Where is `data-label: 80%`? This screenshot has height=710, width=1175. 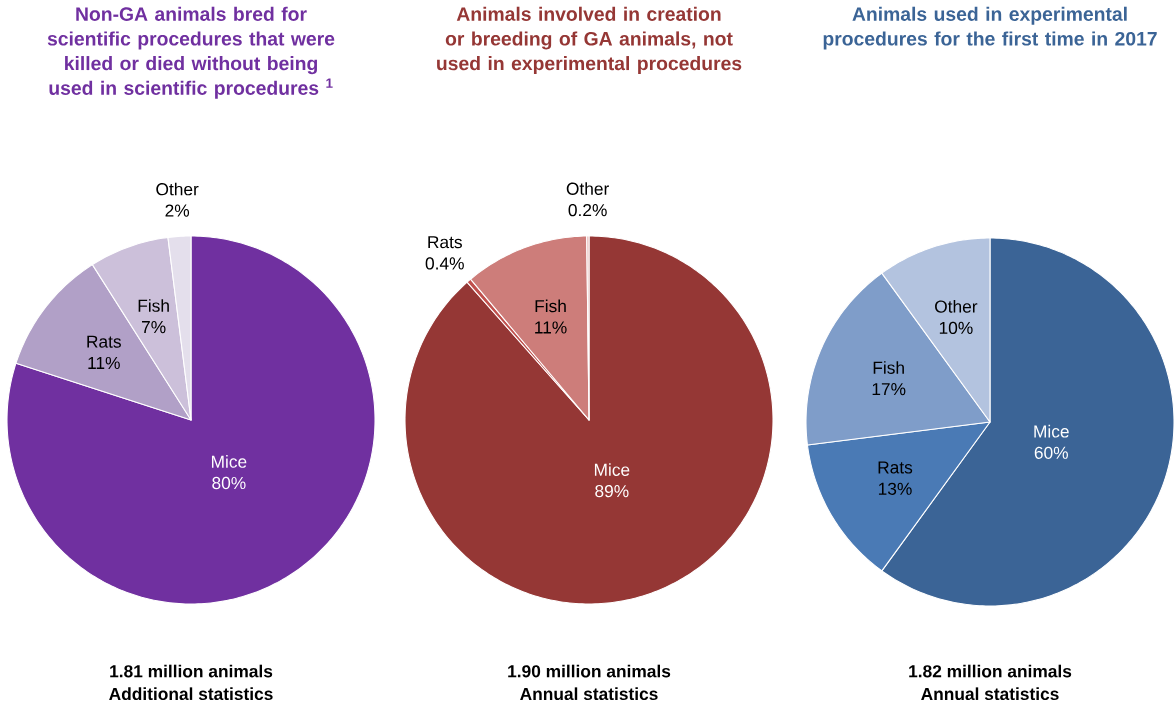
data-label: 80% is located at coordinates (229, 483).